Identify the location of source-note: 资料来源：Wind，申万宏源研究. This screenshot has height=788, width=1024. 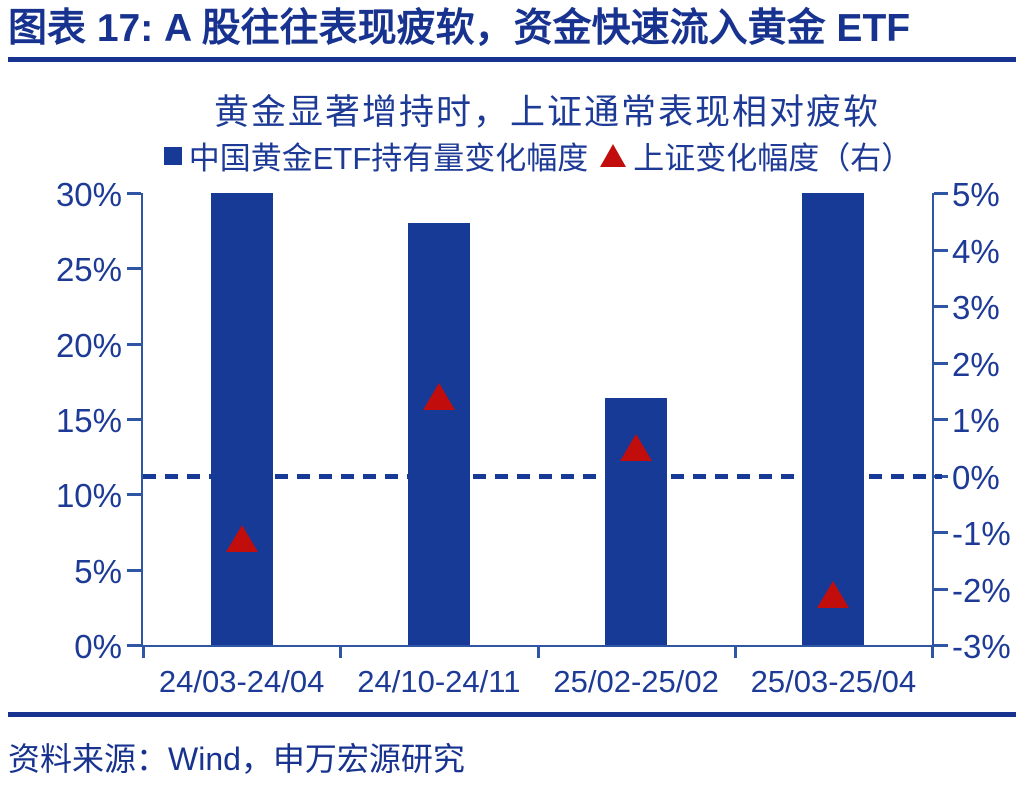
(236, 759).